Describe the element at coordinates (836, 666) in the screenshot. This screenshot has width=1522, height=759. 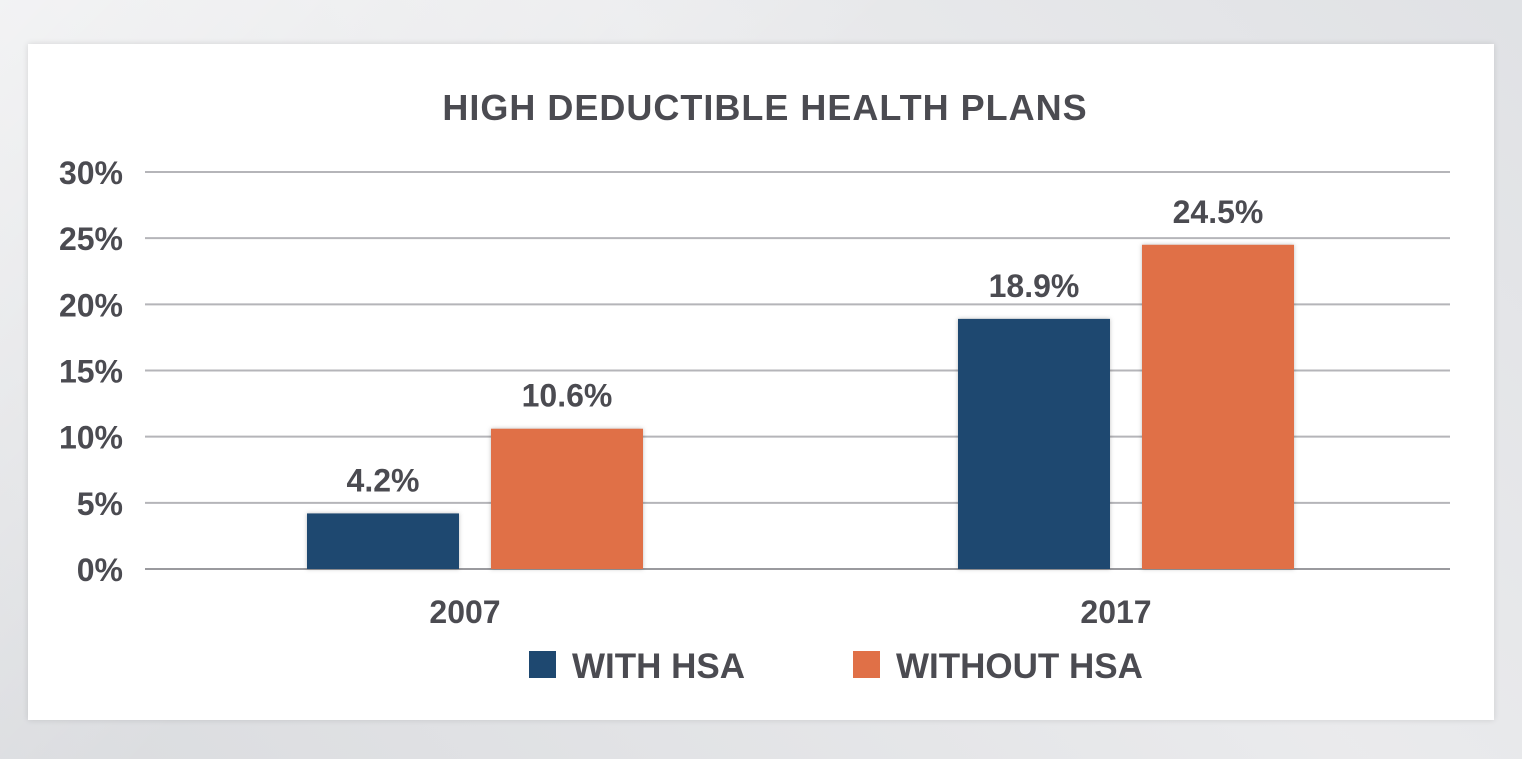
I see `legend: WITH HSA WITHOUT HSA` at that location.